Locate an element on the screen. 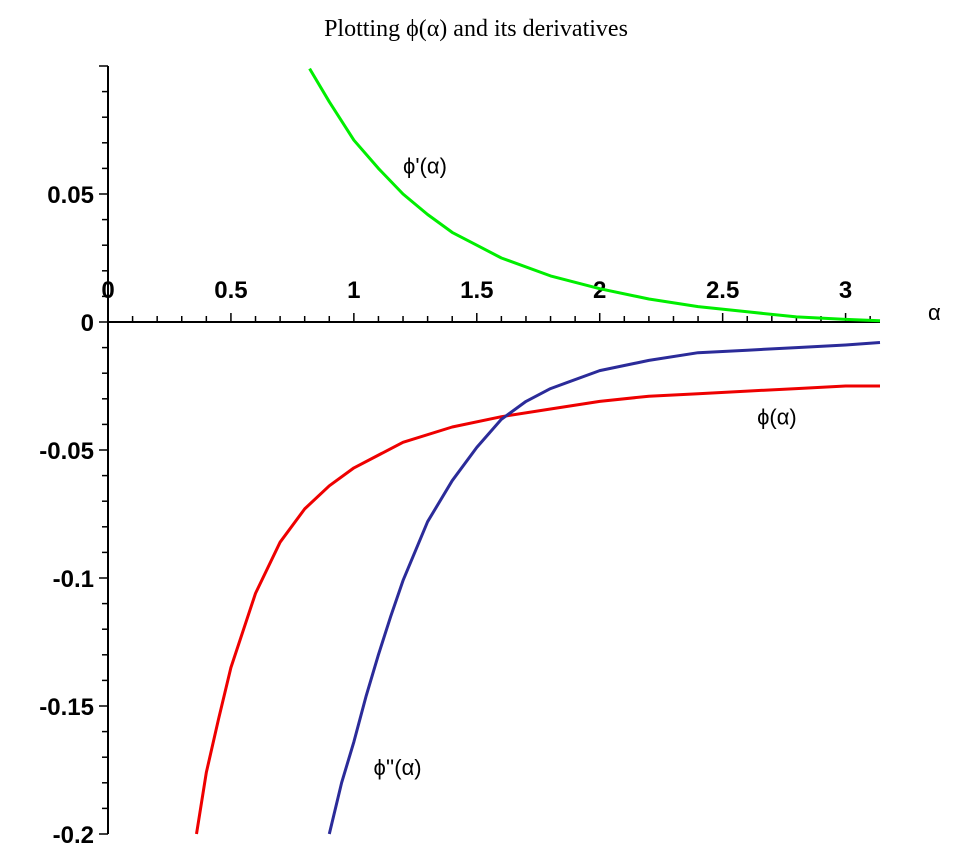  x-tick-label: 0 is located at coordinates (107, 290).